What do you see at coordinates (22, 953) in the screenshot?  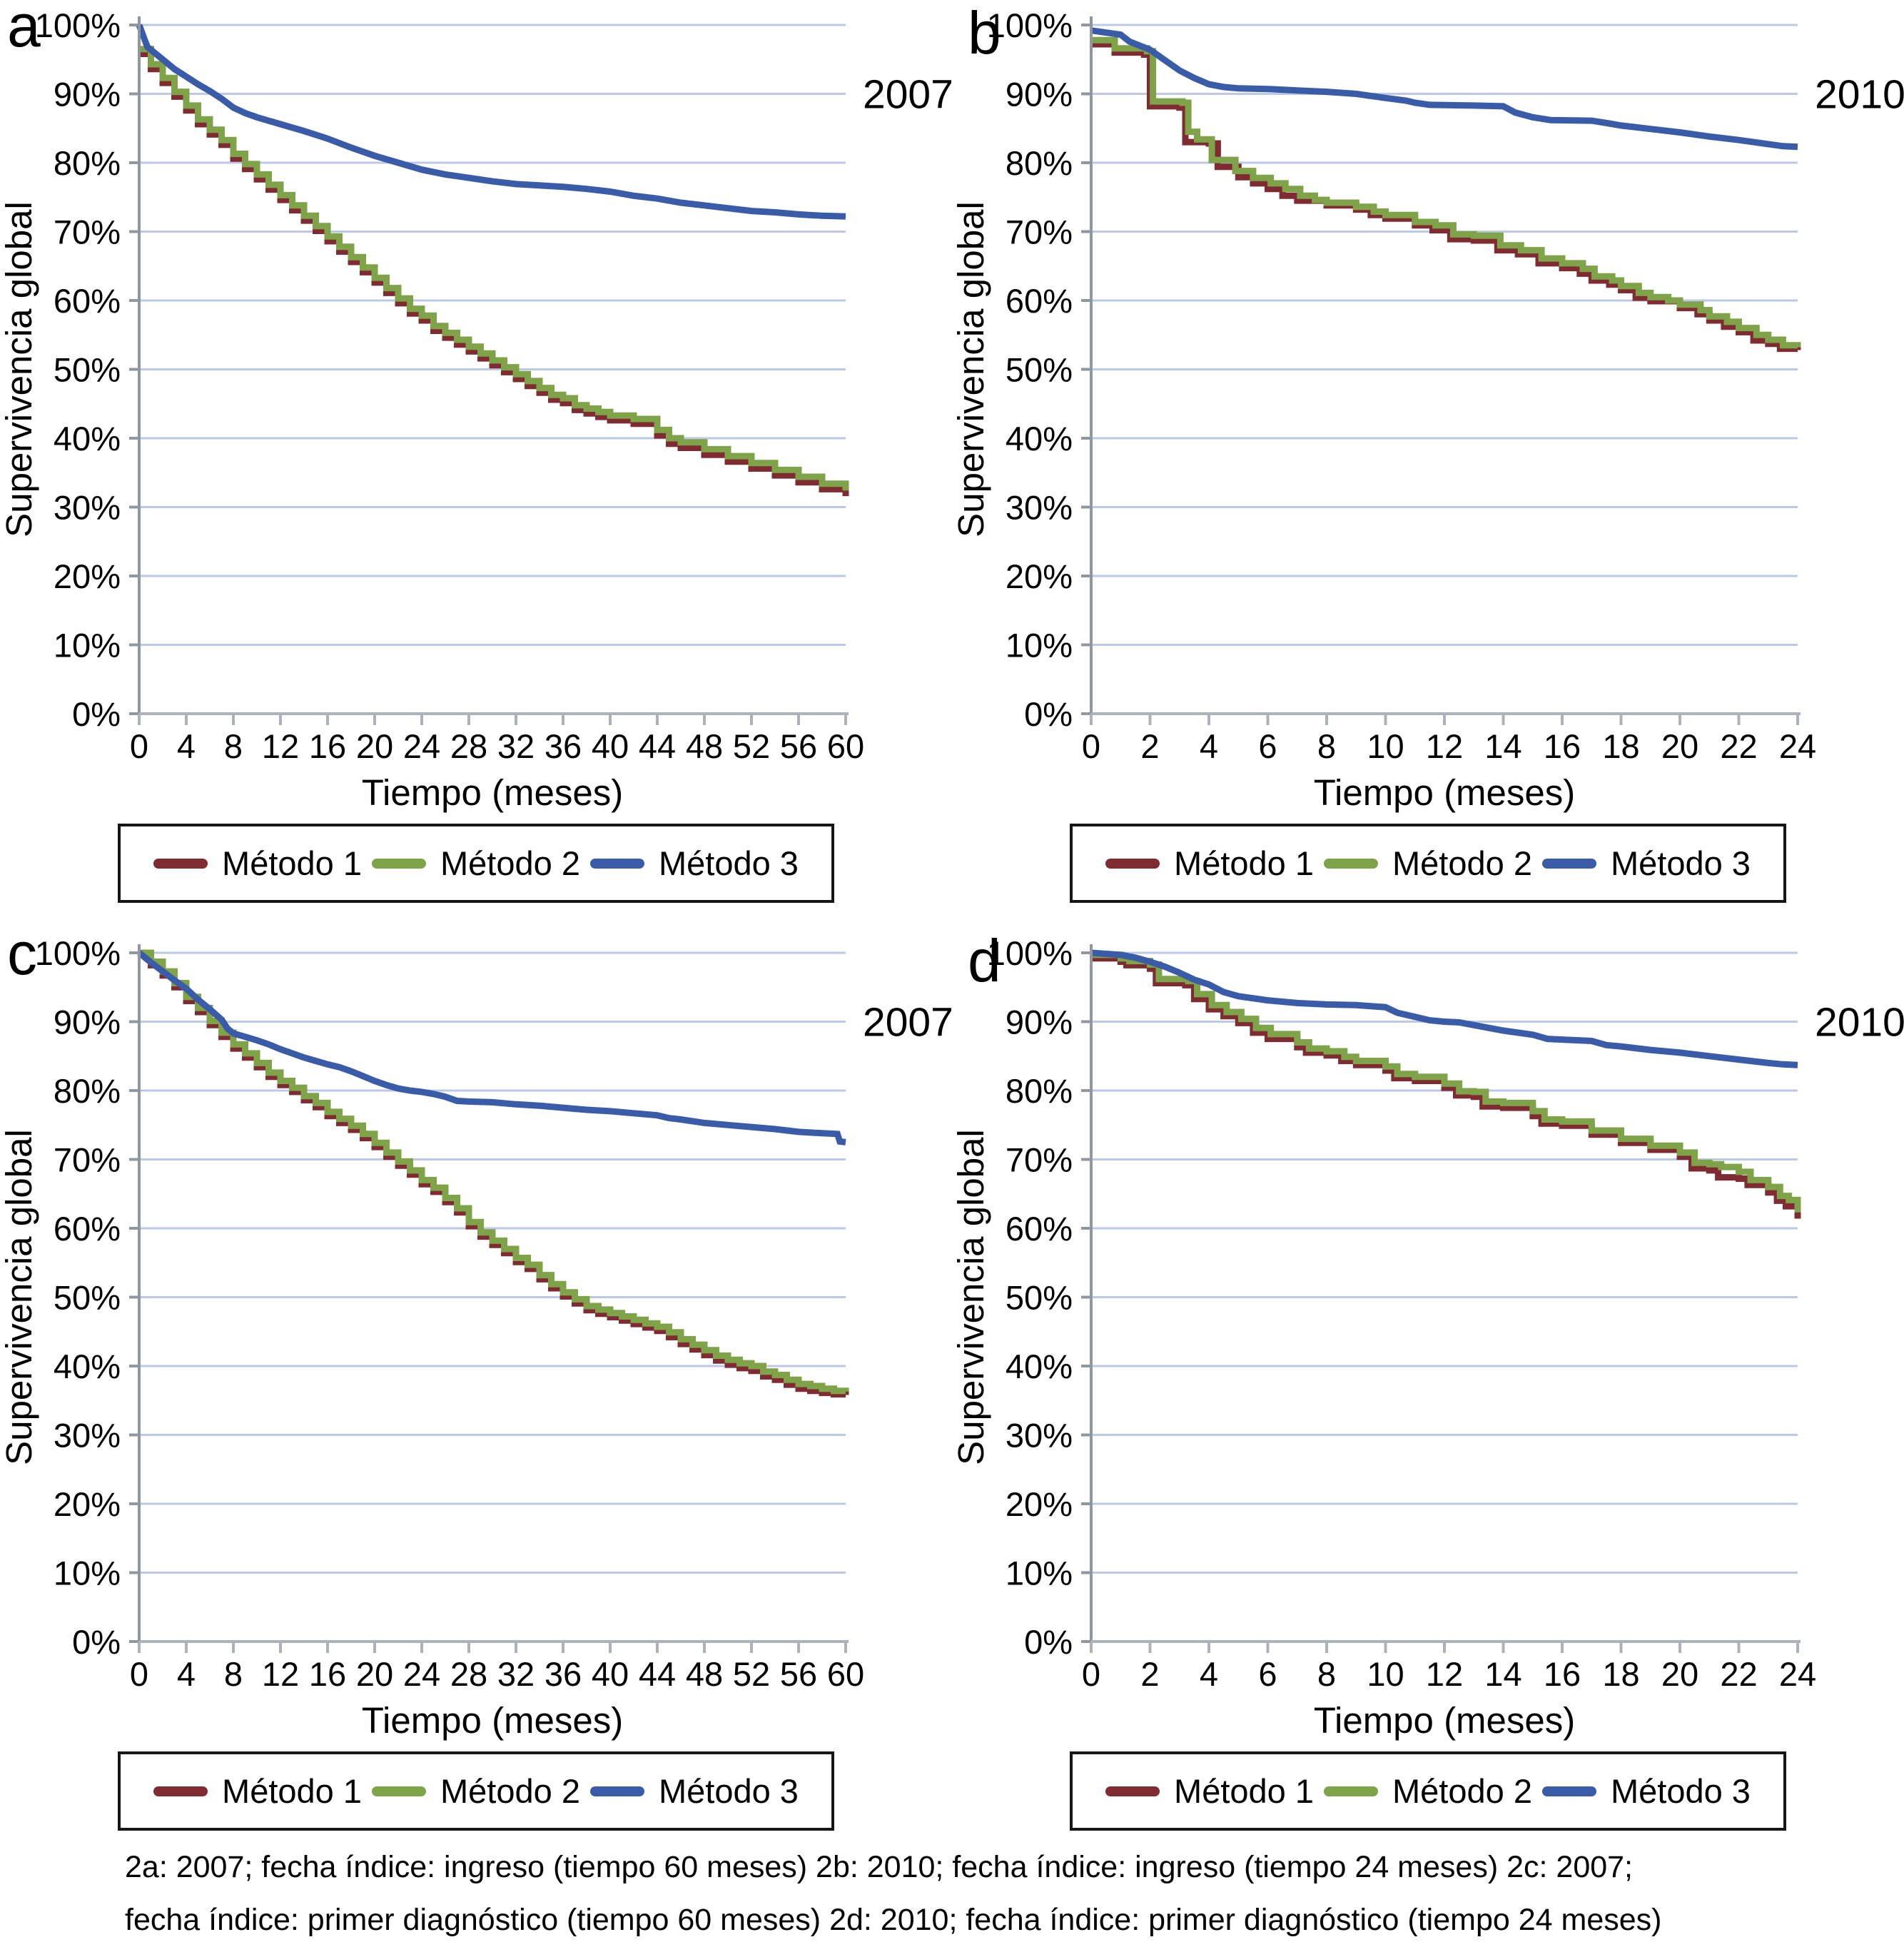 I see `panel-c-letter: c` at bounding box center [22, 953].